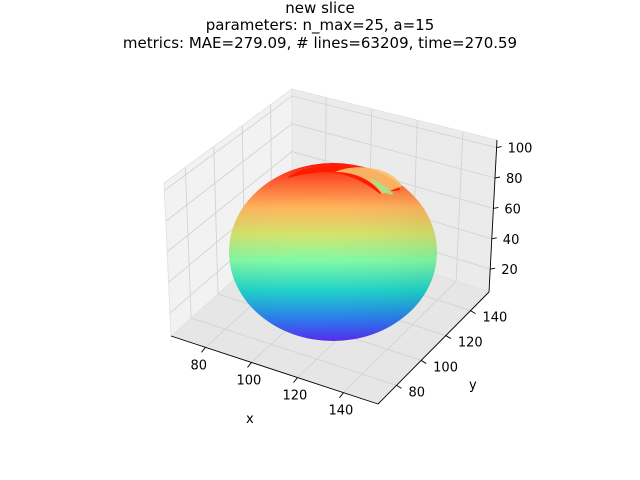 The image size is (640, 480). What do you see at coordinates (382, 186) in the screenshot?
I see `surface-inner-shadow` at bounding box center [382, 186].